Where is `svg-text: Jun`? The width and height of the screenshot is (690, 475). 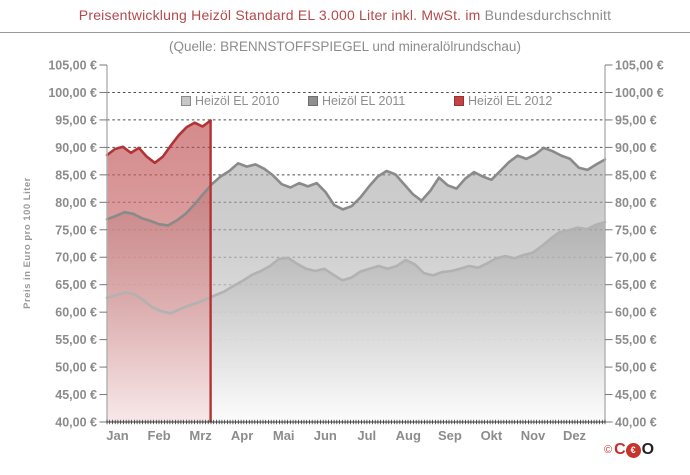 svg-text: Jun is located at coordinates (325, 435).